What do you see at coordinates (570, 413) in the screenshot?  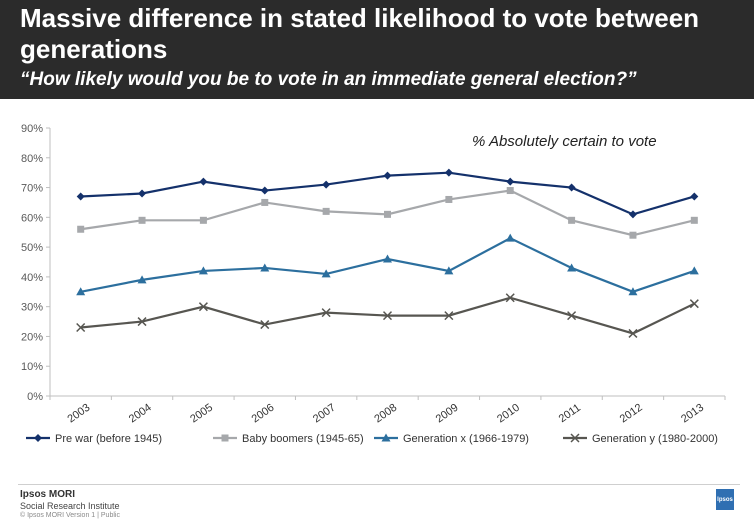 I see `x-tick-label: 2011` at bounding box center [570, 413].